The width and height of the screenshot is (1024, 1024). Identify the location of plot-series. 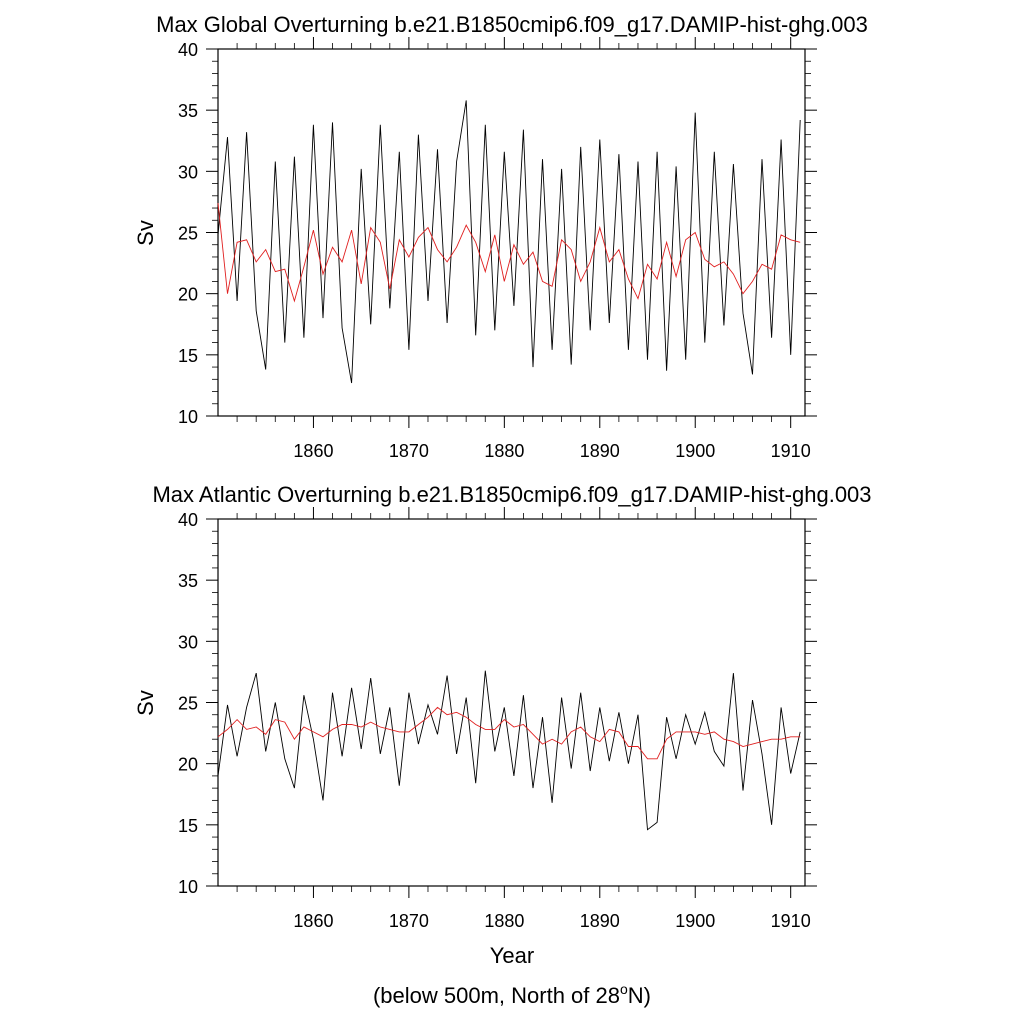
(509, 750).